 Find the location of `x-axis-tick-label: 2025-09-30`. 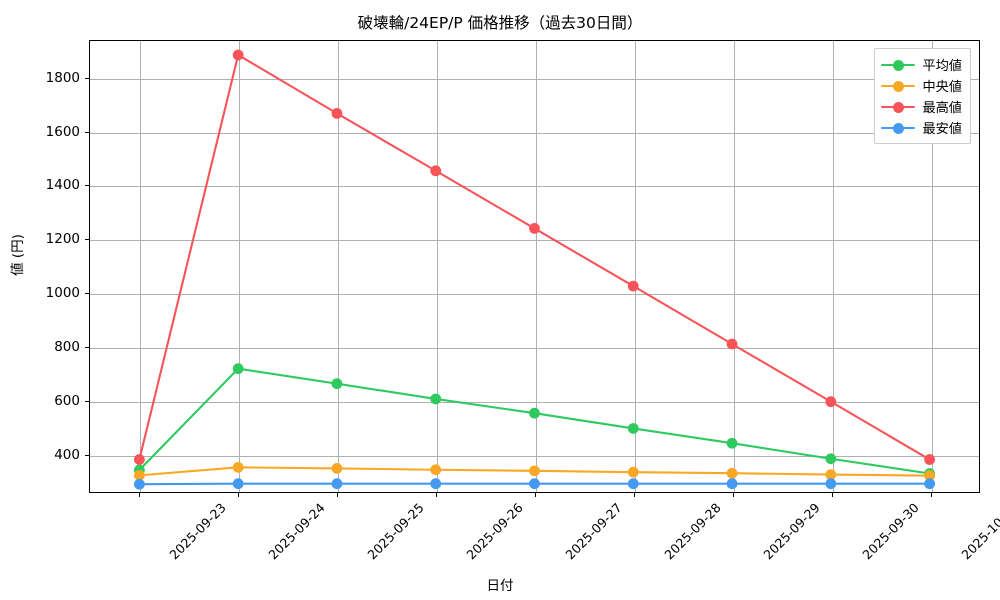

x-axis-tick-label: 2025-09-30 is located at coordinates (890, 531).